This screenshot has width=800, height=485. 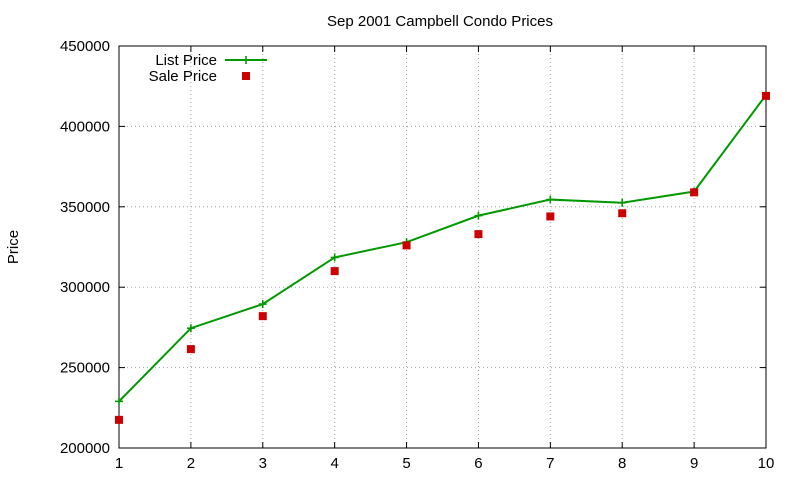 I want to click on x-tick-label: 10, so click(x=766, y=463).